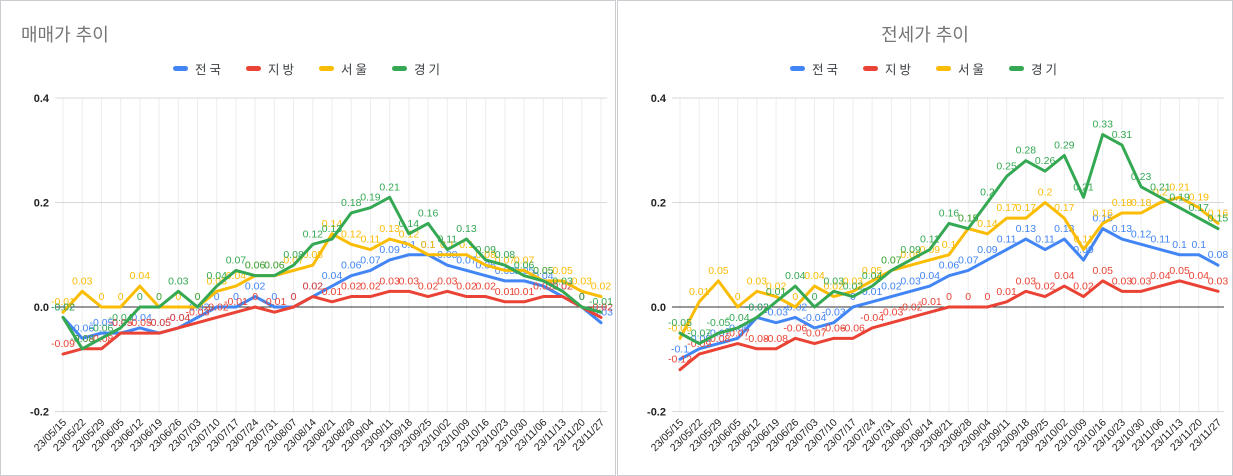 The width and height of the screenshot is (1233, 476). I want to click on svg-text: 0.29, so click(1064, 145).